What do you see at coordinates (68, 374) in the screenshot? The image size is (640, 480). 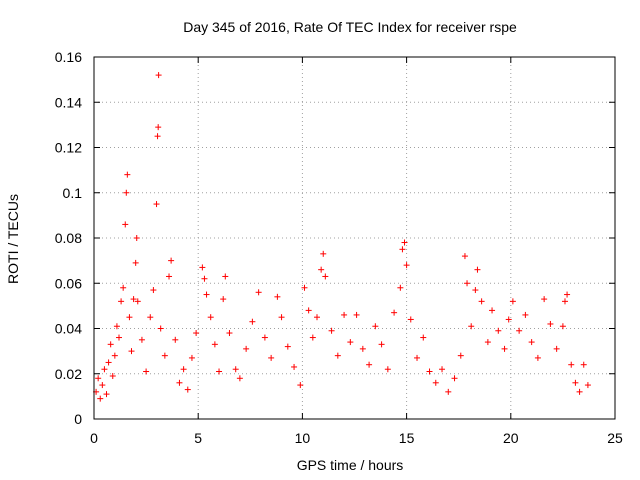 I see `y-tick-label: 0.02` at bounding box center [68, 374].